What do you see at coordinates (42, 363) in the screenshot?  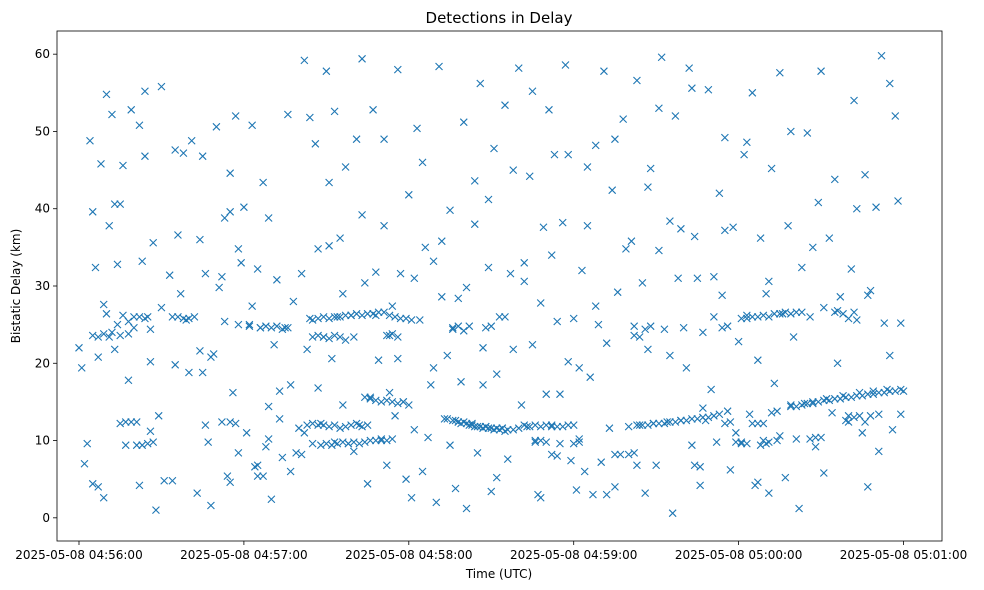 I see `y-tick-label: 20` at bounding box center [42, 363].